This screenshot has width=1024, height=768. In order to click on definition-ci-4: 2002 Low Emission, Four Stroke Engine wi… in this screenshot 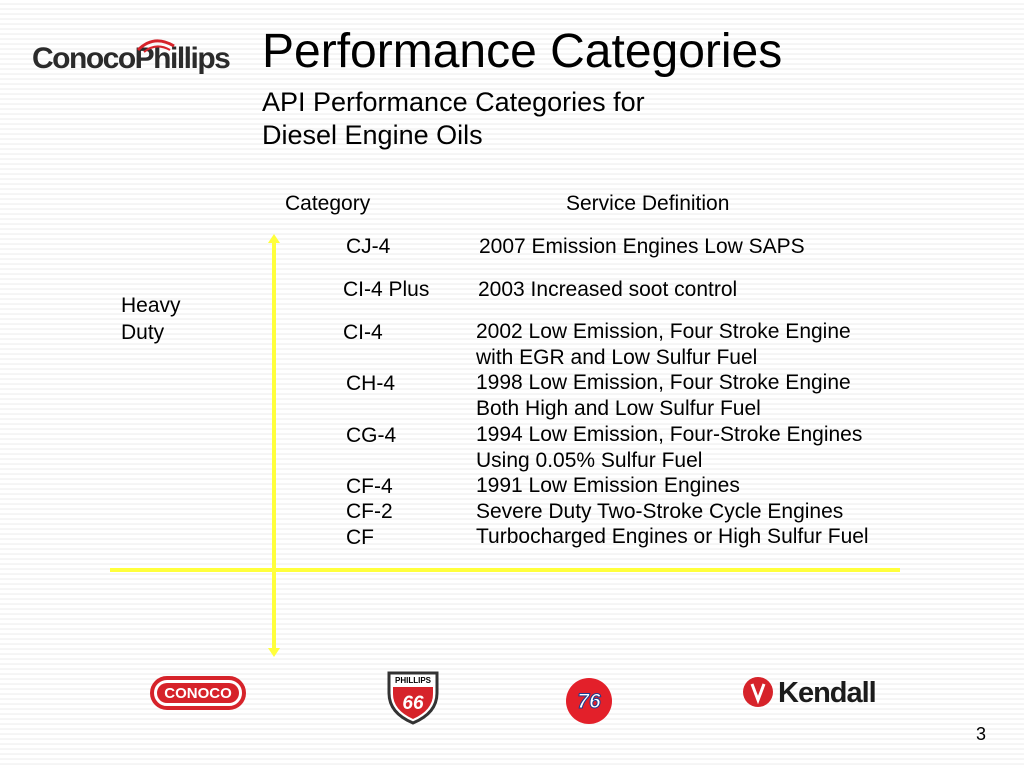, I will do `click(663, 345)`.